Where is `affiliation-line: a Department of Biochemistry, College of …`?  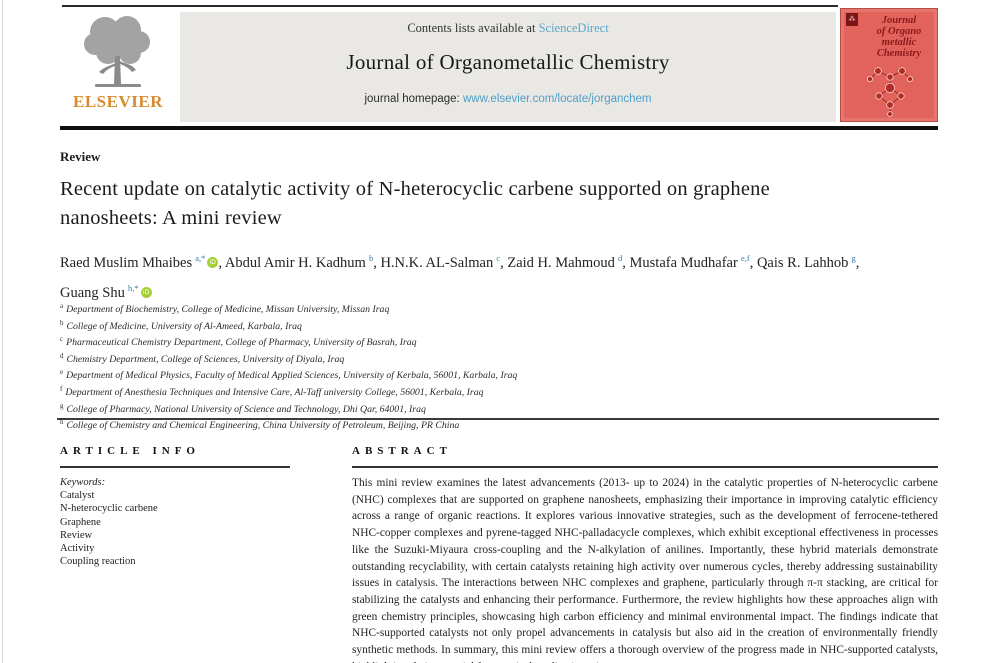
affiliation-line: a Department of Biochemistry, College of … is located at coordinates (480, 308).